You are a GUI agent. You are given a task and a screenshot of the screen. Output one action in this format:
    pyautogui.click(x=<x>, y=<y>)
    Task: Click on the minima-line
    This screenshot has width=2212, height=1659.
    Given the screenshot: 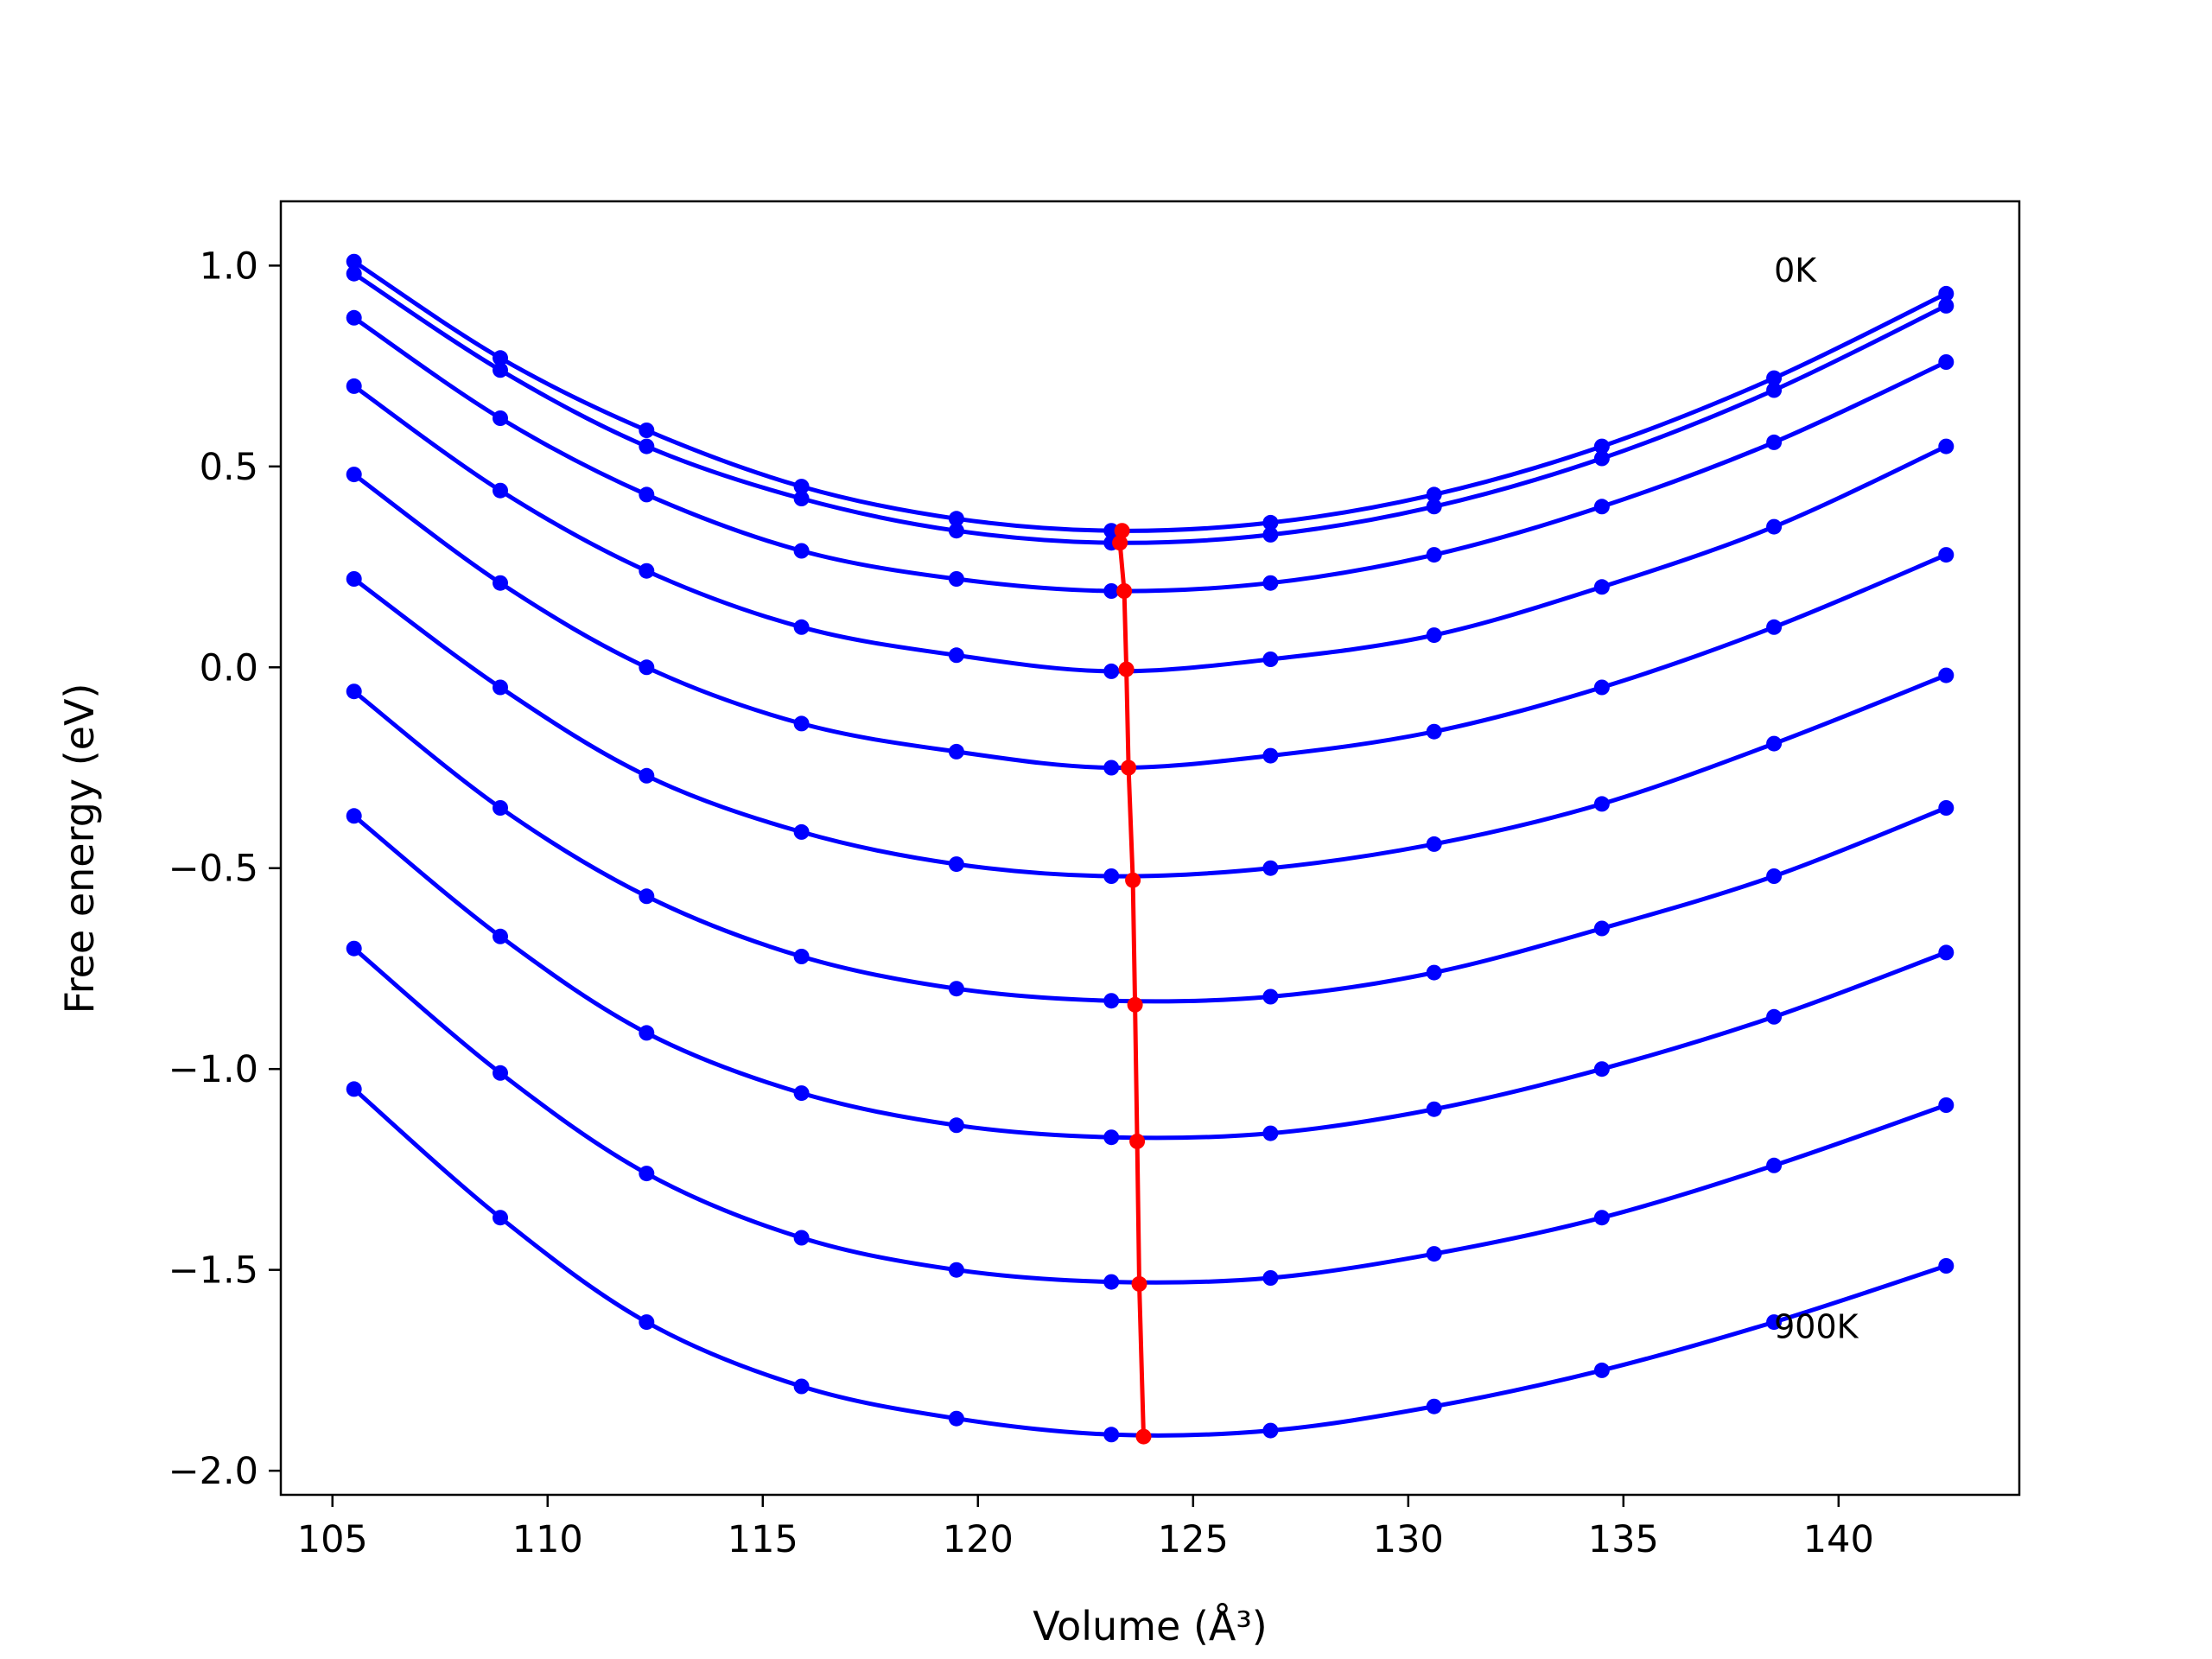 What is the action you would take?
    pyautogui.click(x=1131, y=983)
    